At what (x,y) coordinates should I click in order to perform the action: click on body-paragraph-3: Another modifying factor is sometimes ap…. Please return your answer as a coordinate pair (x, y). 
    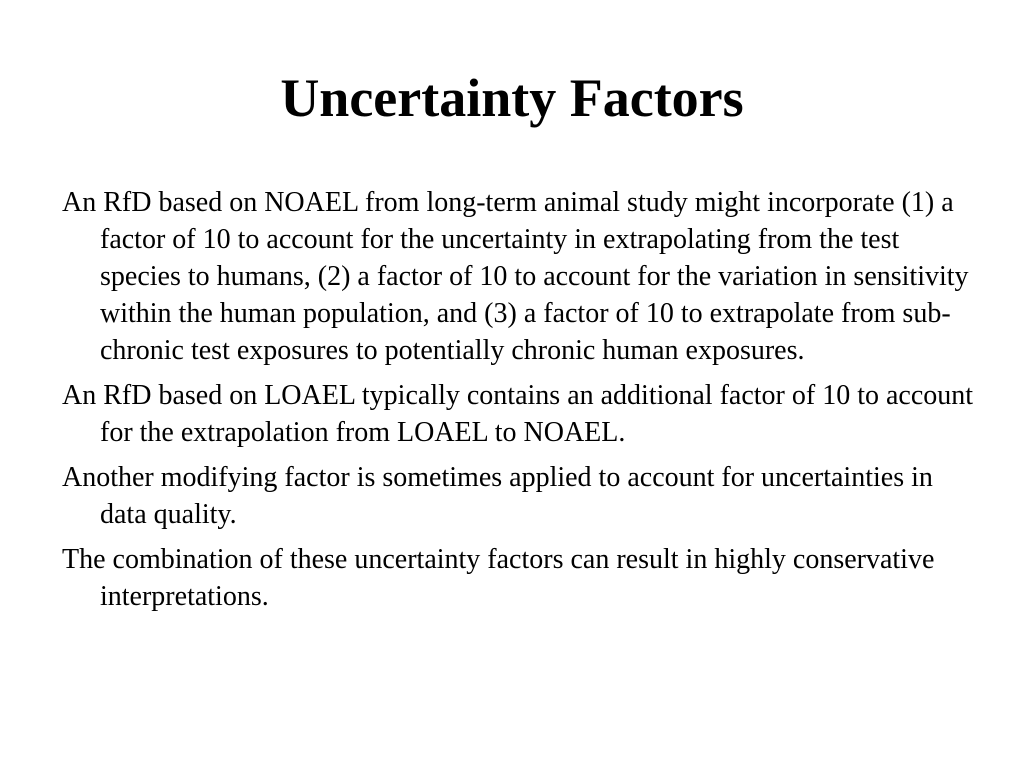
    Looking at the image, I should click on (497, 496).